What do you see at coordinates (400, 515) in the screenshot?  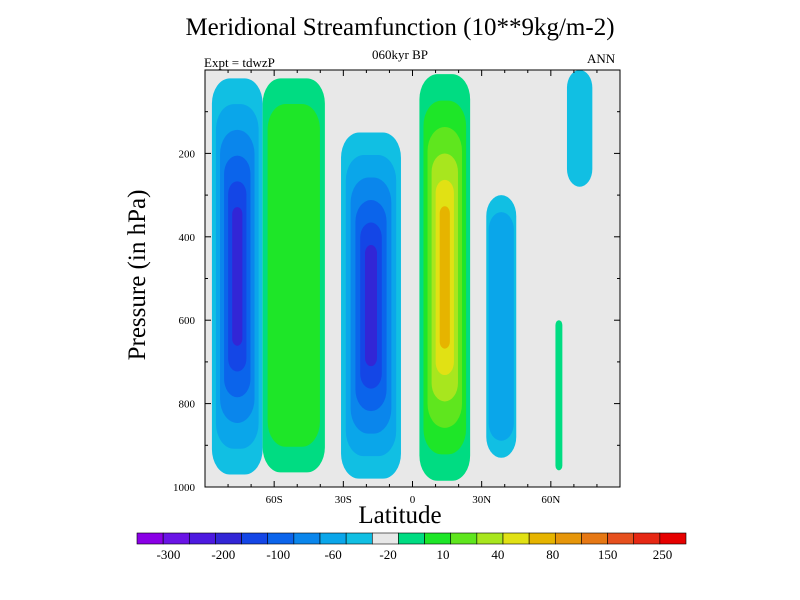 I see `x-axis-label: Latitude` at bounding box center [400, 515].